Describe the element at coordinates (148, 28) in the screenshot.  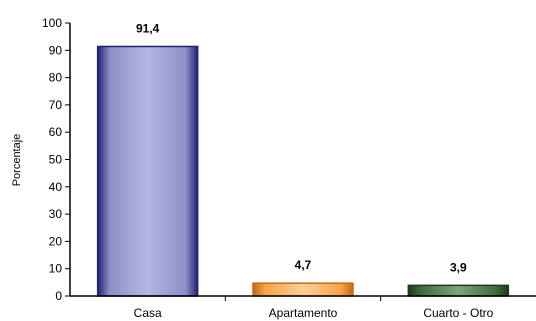
I see `data-label: 91,4` at that location.